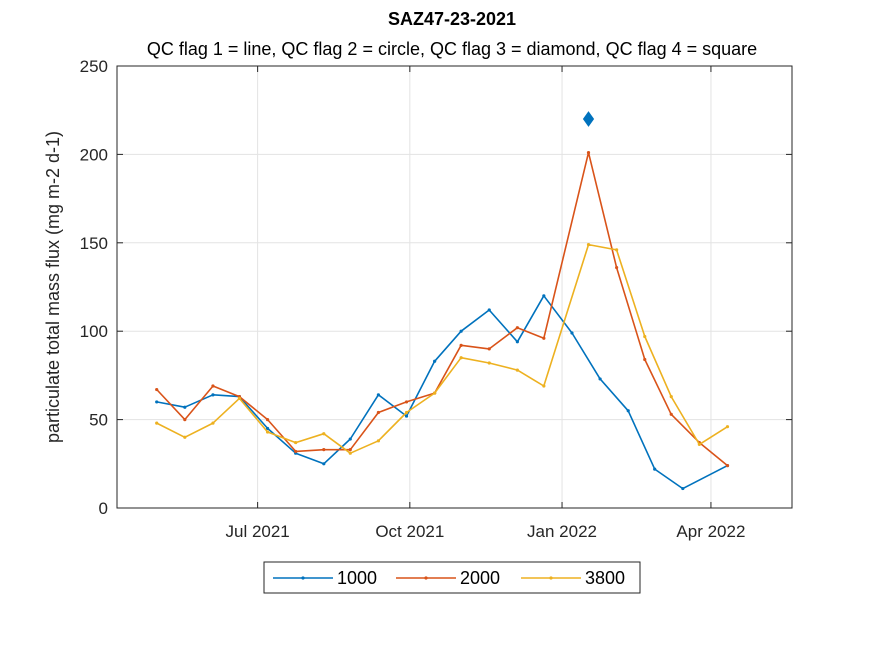 This screenshot has height=656, width=875. What do you see at coordinates (53, 287) in the screenshot?
I see `y-axis-label: particulate total mass flux (mg m-2 d-1)` at bounding box center [53, 287].